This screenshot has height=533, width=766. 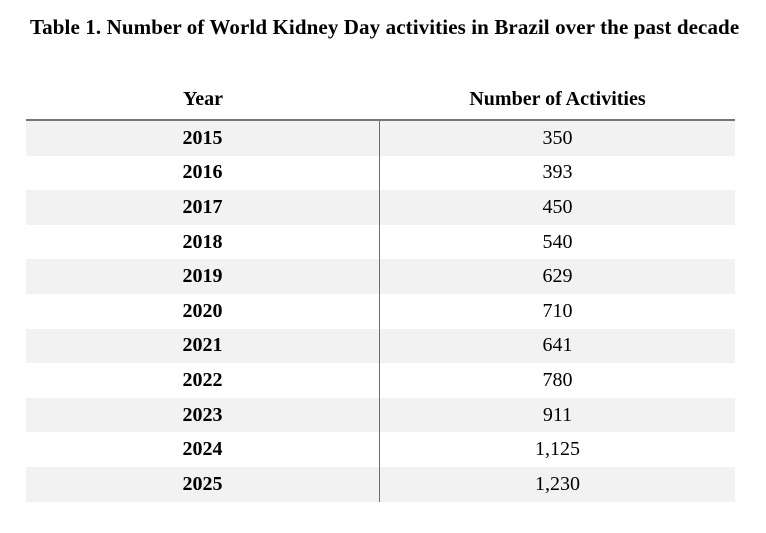 I want to click on activities-cell: 1,125, so click(x=557, y=449).